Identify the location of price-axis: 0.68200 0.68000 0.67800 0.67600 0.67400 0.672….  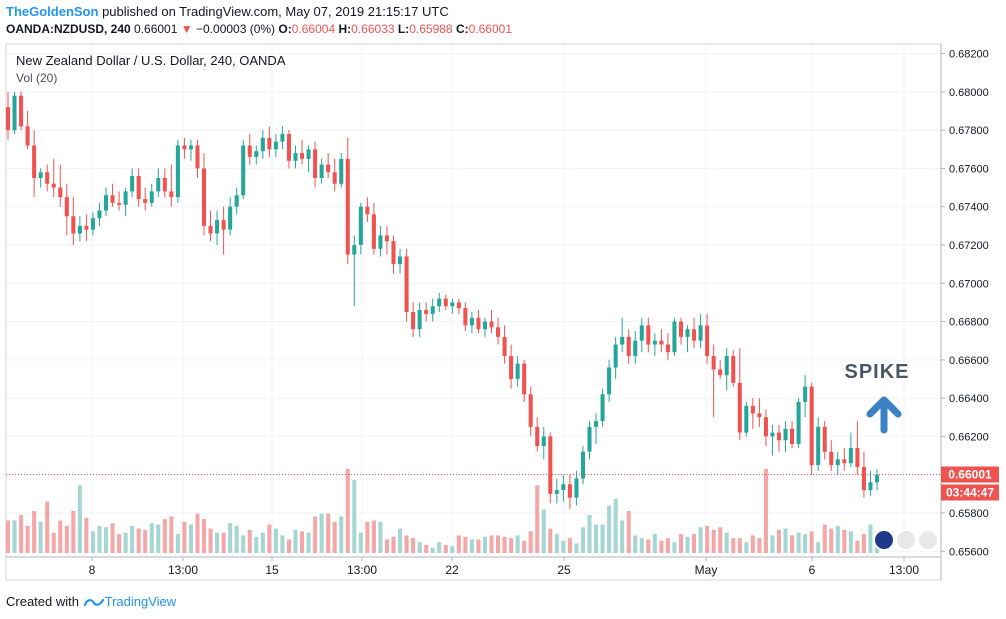
(965, 304).